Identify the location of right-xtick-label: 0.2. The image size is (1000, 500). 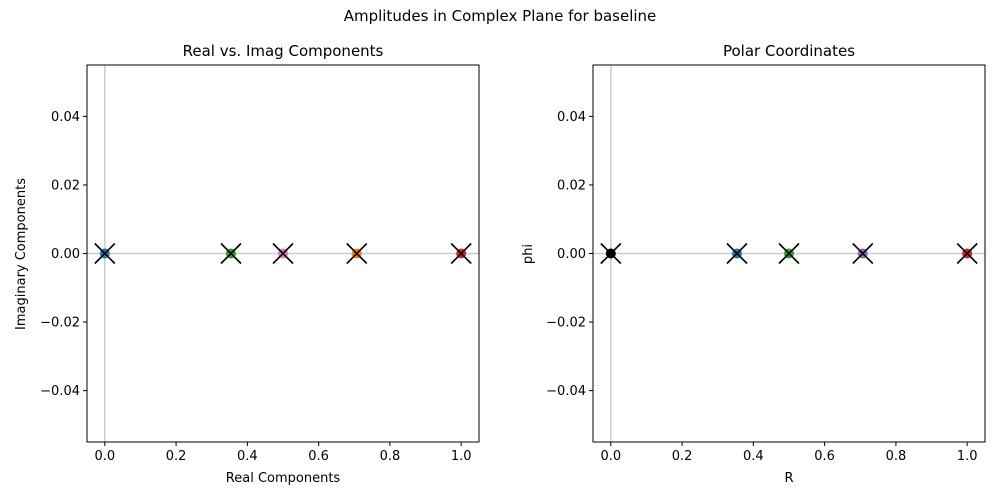
(682, 456).